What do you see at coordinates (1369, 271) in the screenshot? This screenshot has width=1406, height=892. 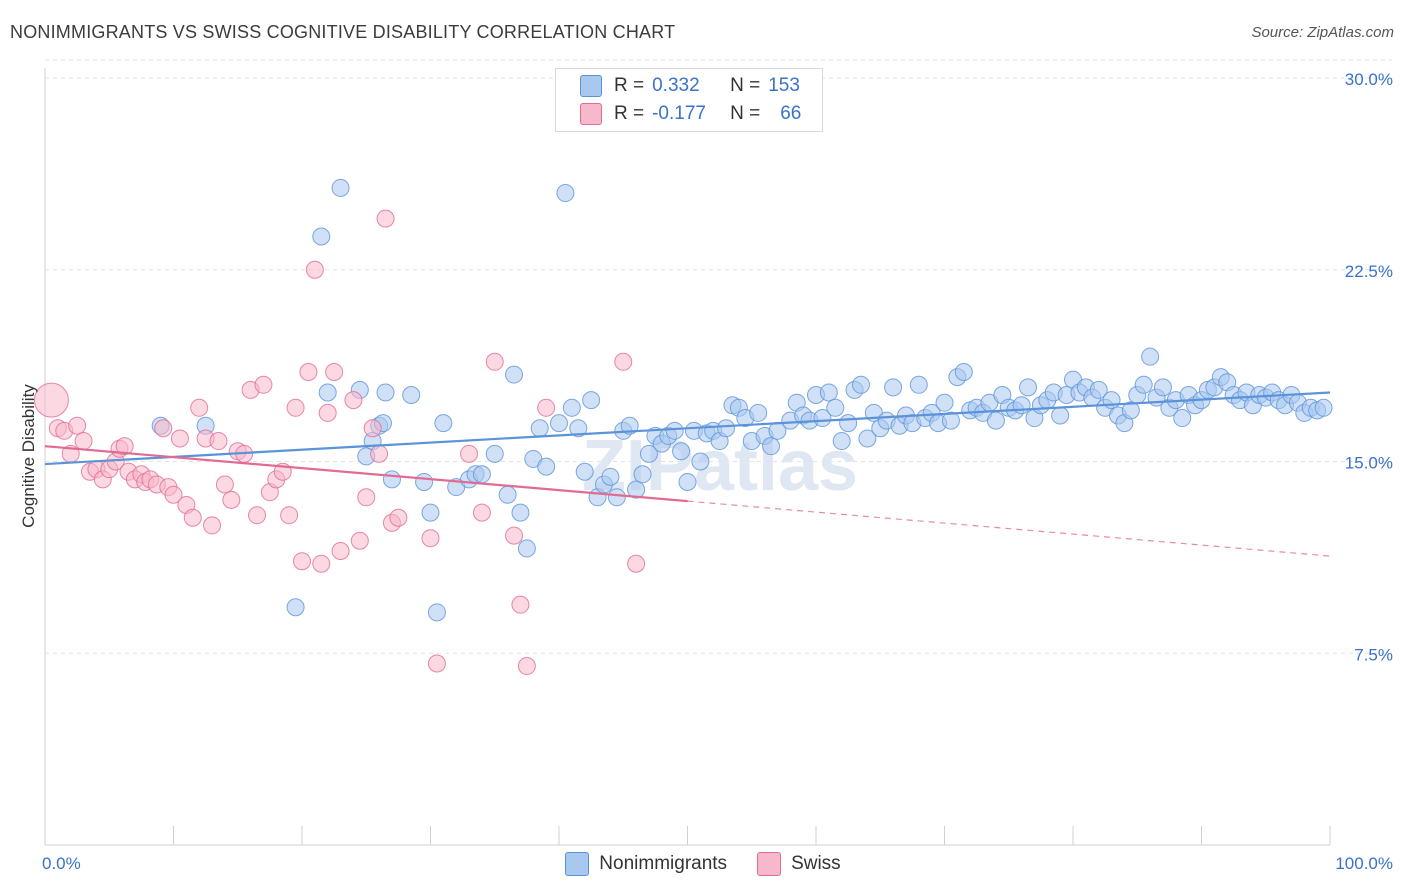 I see `y-tick-label: 22.5%` at bounding box center [1369, 271].